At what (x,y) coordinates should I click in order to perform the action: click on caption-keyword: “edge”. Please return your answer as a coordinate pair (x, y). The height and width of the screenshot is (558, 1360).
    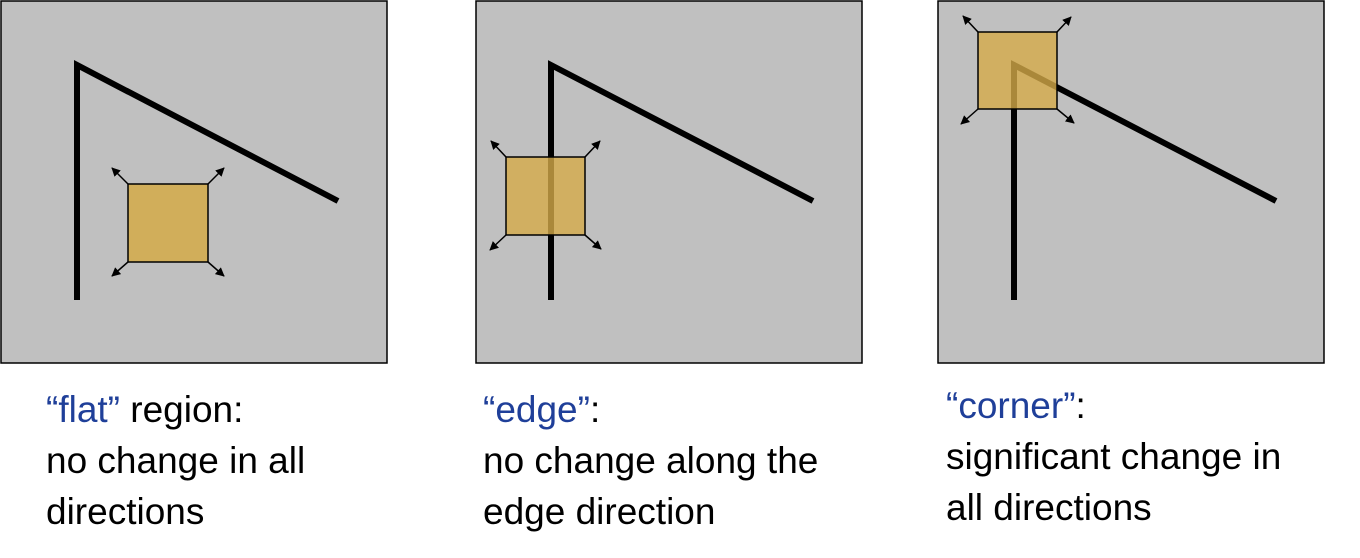
    Looking at the image, I should click on (536, 409).